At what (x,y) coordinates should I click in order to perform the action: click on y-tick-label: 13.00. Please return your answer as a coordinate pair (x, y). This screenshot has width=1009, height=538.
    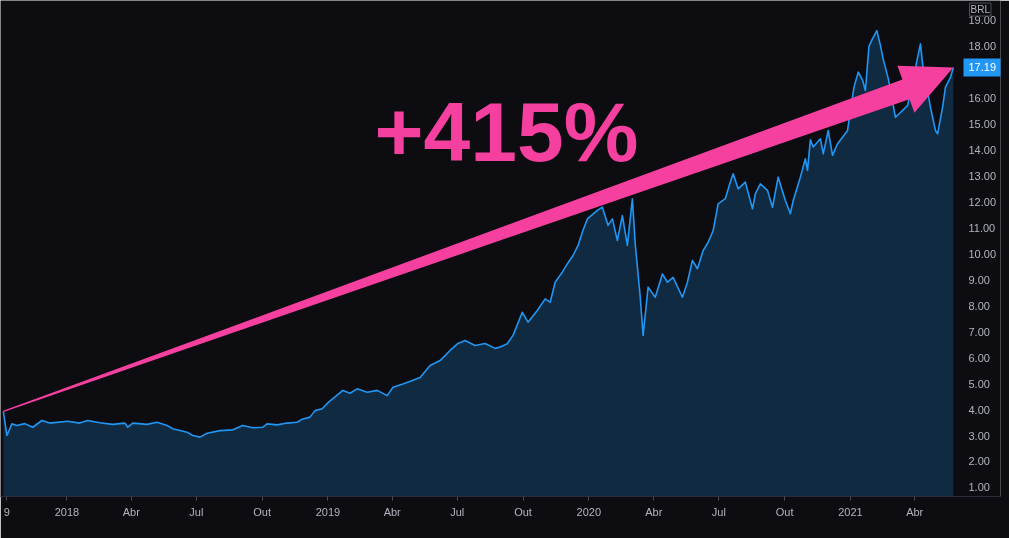
    Looking at the image, I should click on (982, 176).